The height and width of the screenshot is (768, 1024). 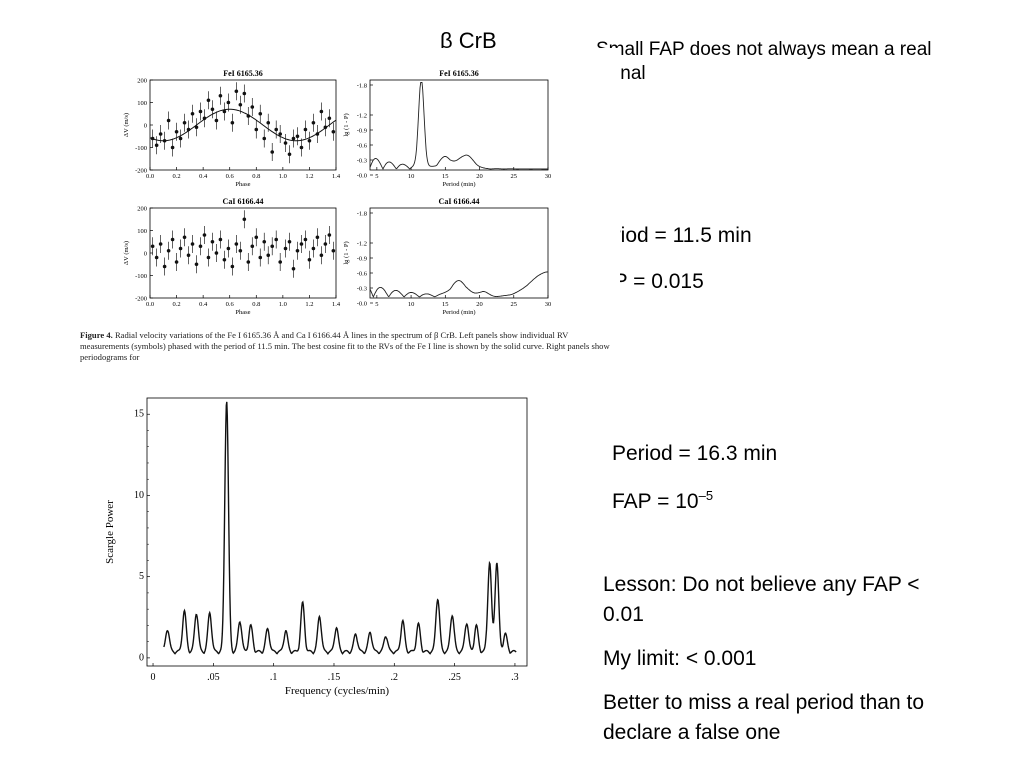 I want to click on y-tick-label: -100, so click(x=141, y=276).